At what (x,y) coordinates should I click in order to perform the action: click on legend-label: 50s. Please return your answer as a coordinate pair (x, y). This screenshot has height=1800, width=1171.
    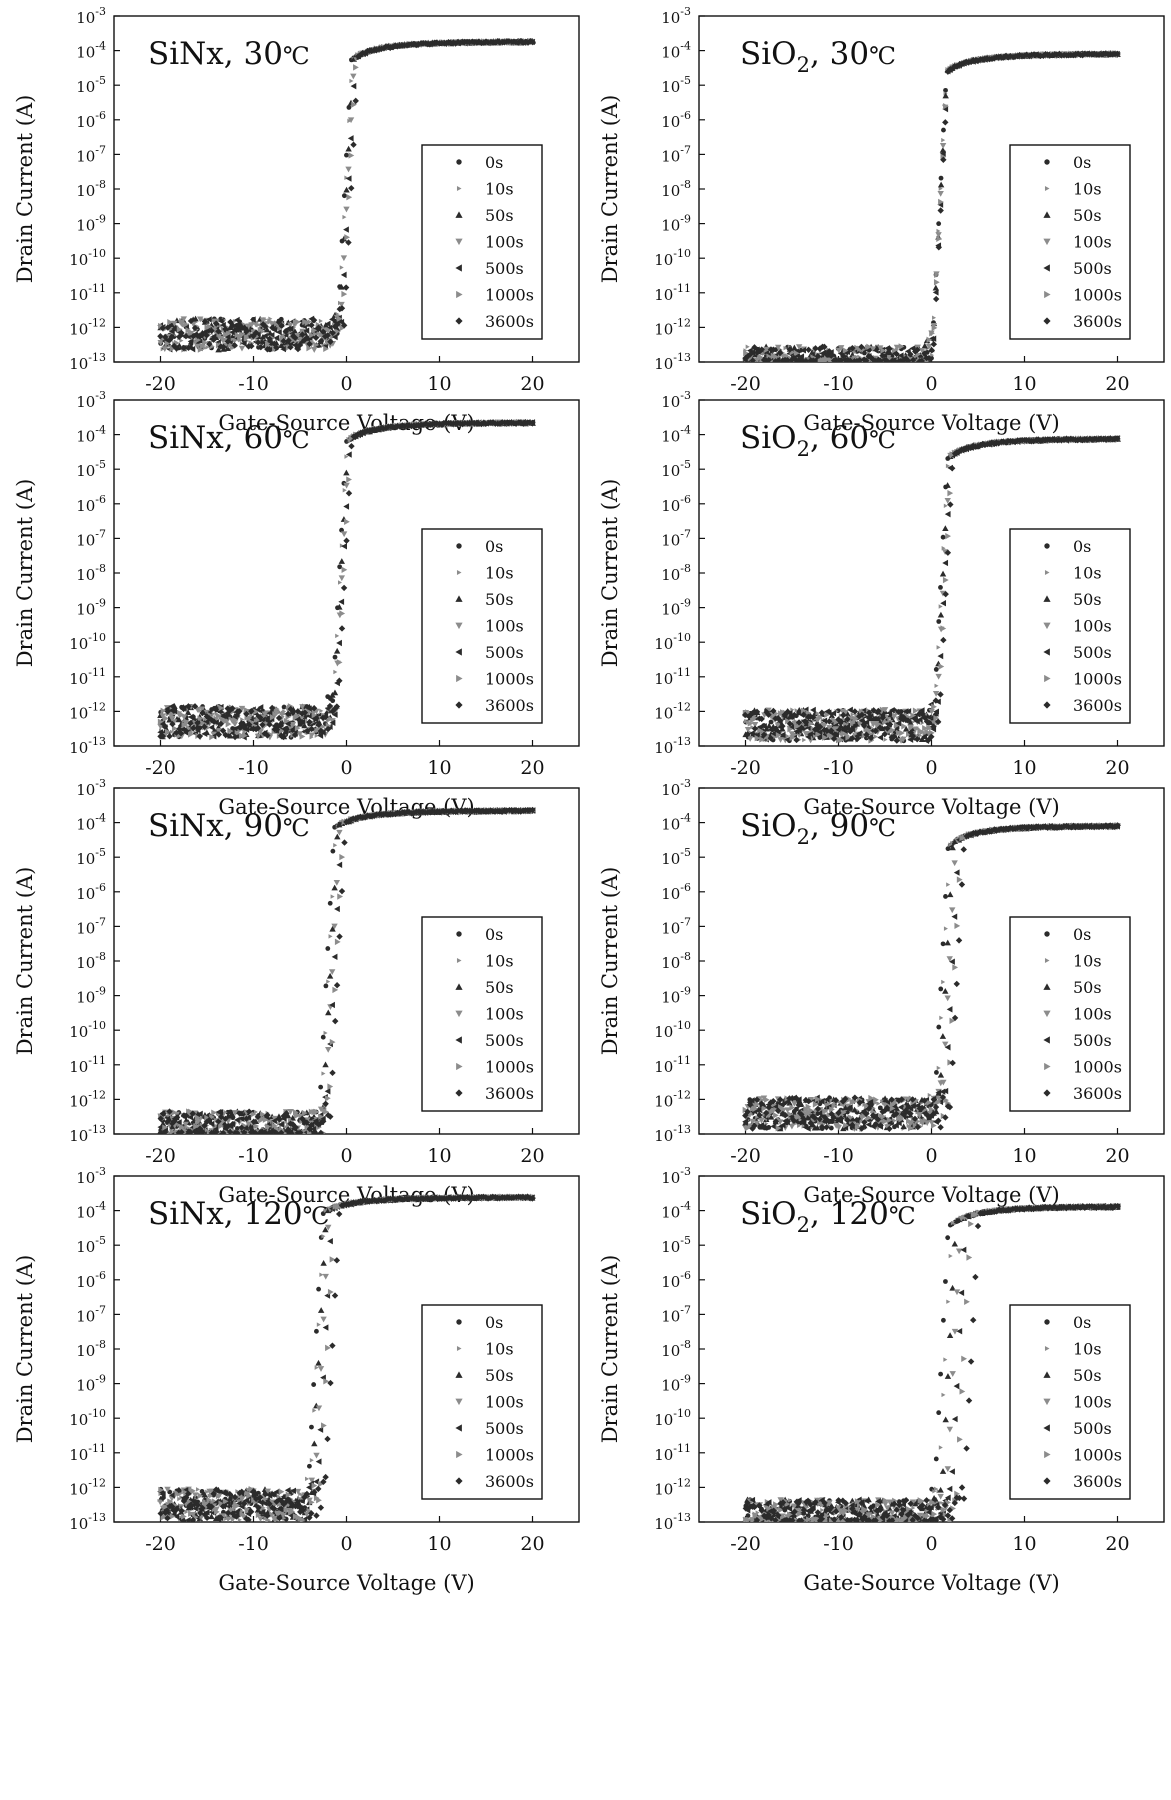
    Looking at the image, I should click on (499, 599).